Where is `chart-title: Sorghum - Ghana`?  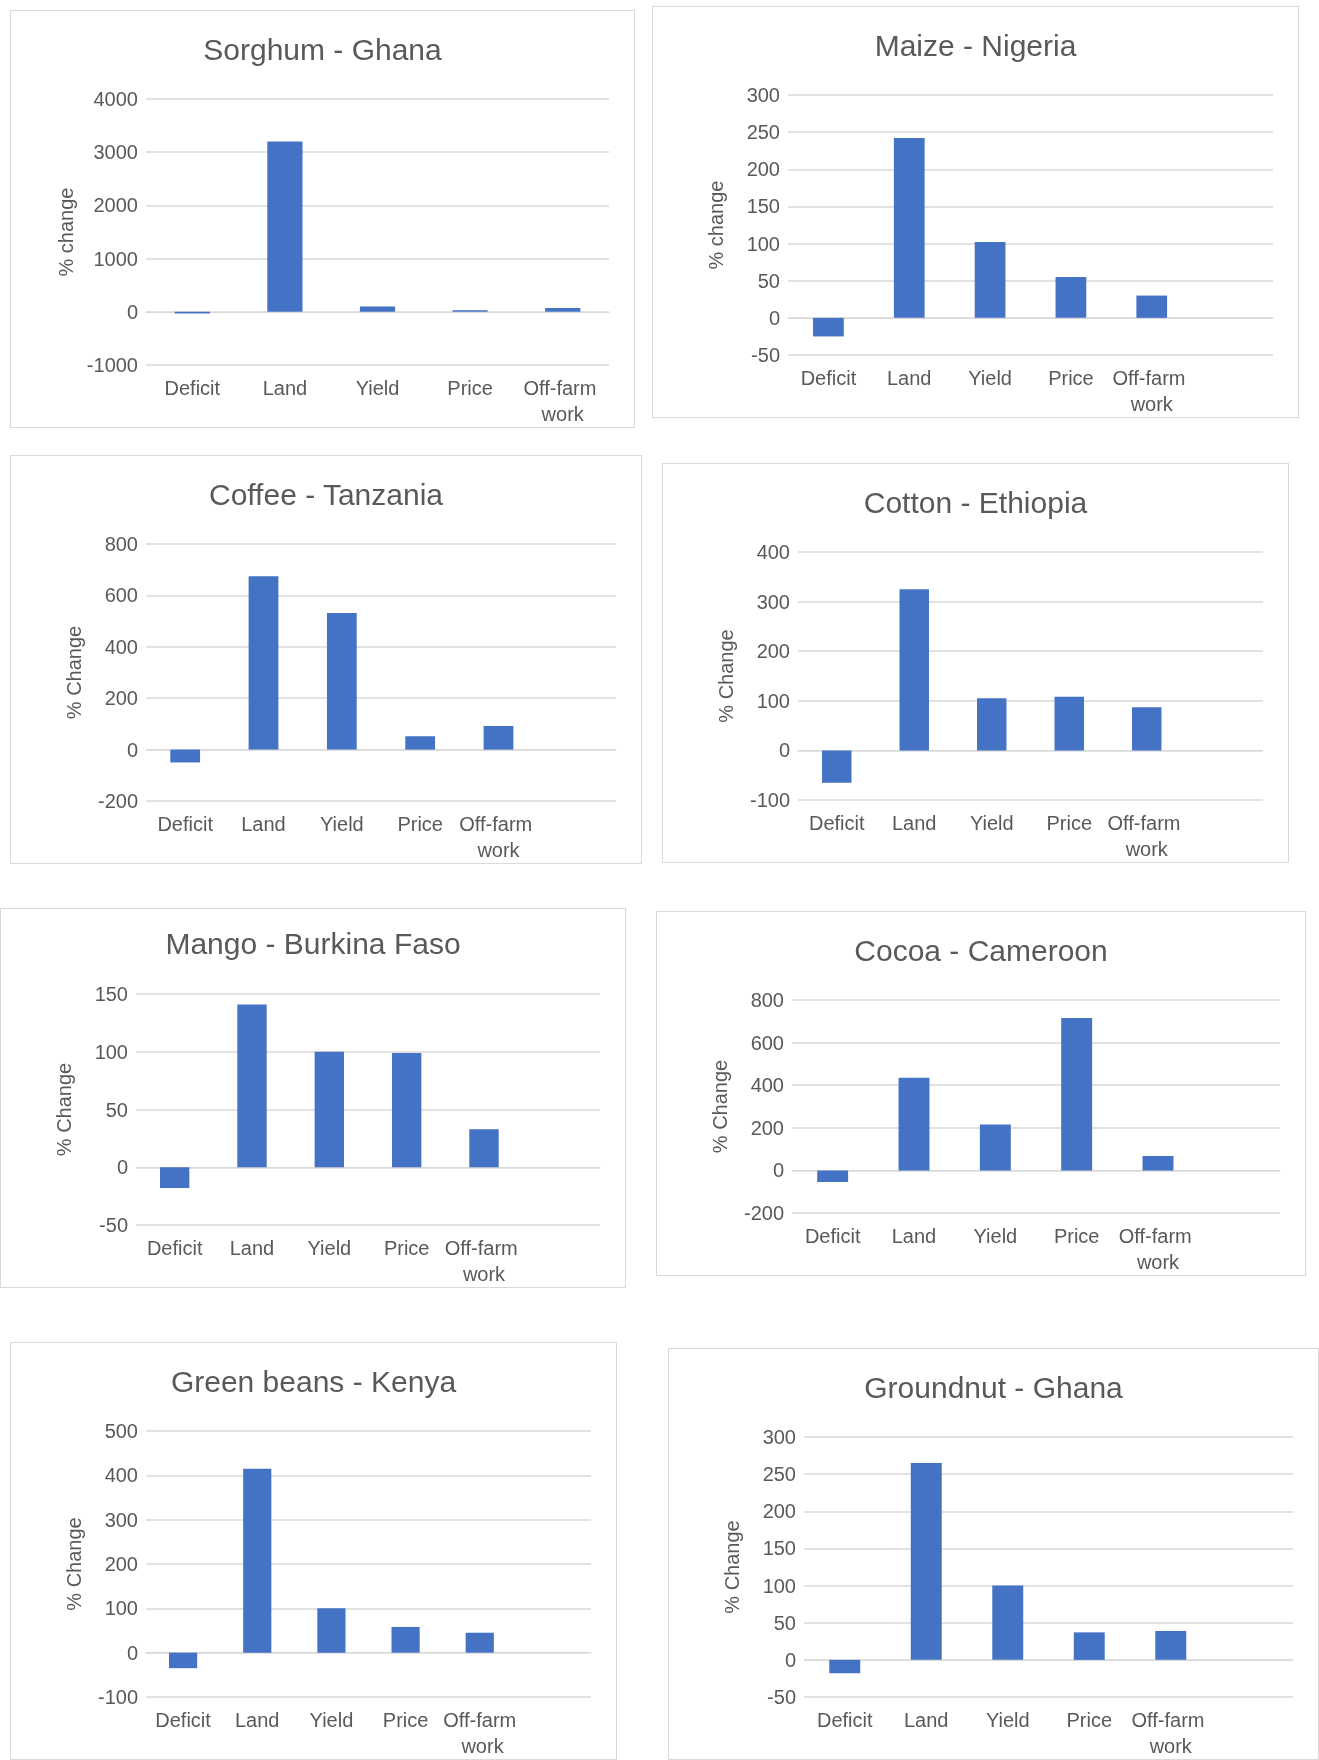
chart-title: Sorghum - Ghana is located at coordinates (323, 49).